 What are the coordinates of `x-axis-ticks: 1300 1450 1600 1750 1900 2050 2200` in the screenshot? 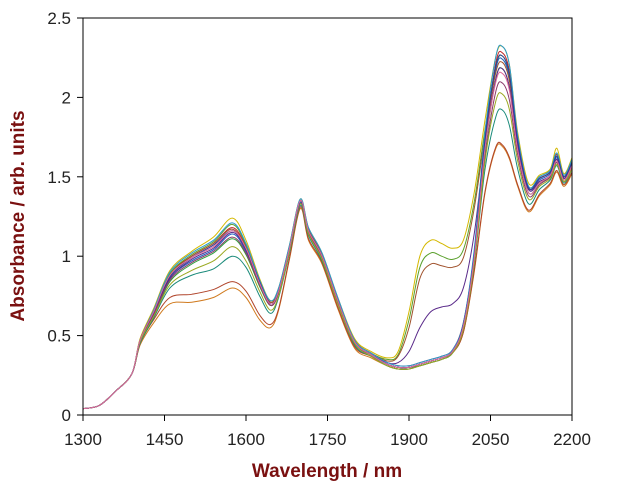 It's located at (327, 432).